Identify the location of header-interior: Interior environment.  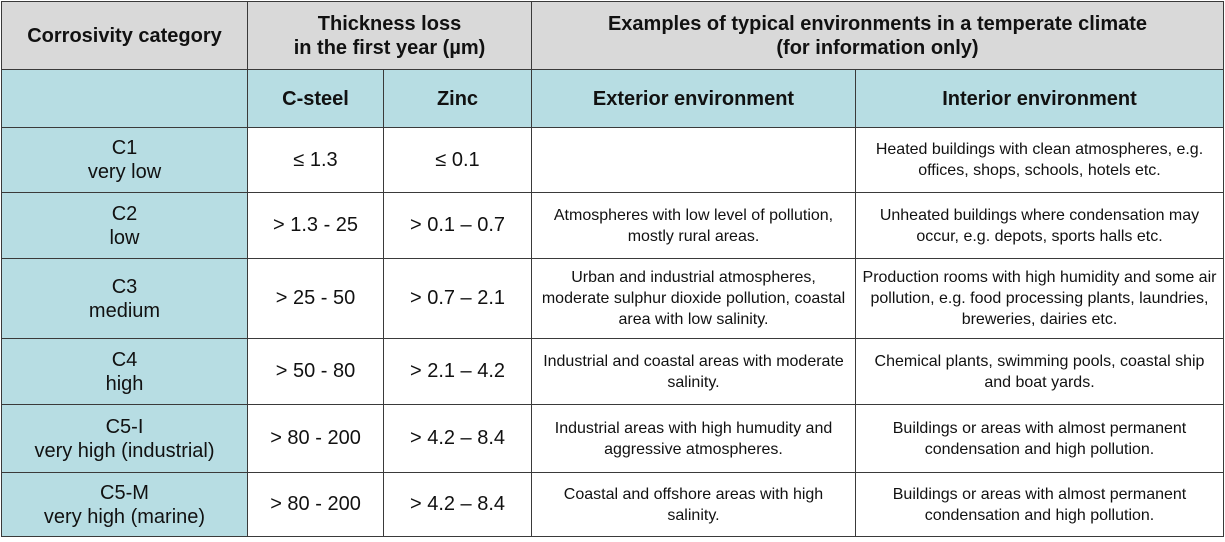
(1039, 98).